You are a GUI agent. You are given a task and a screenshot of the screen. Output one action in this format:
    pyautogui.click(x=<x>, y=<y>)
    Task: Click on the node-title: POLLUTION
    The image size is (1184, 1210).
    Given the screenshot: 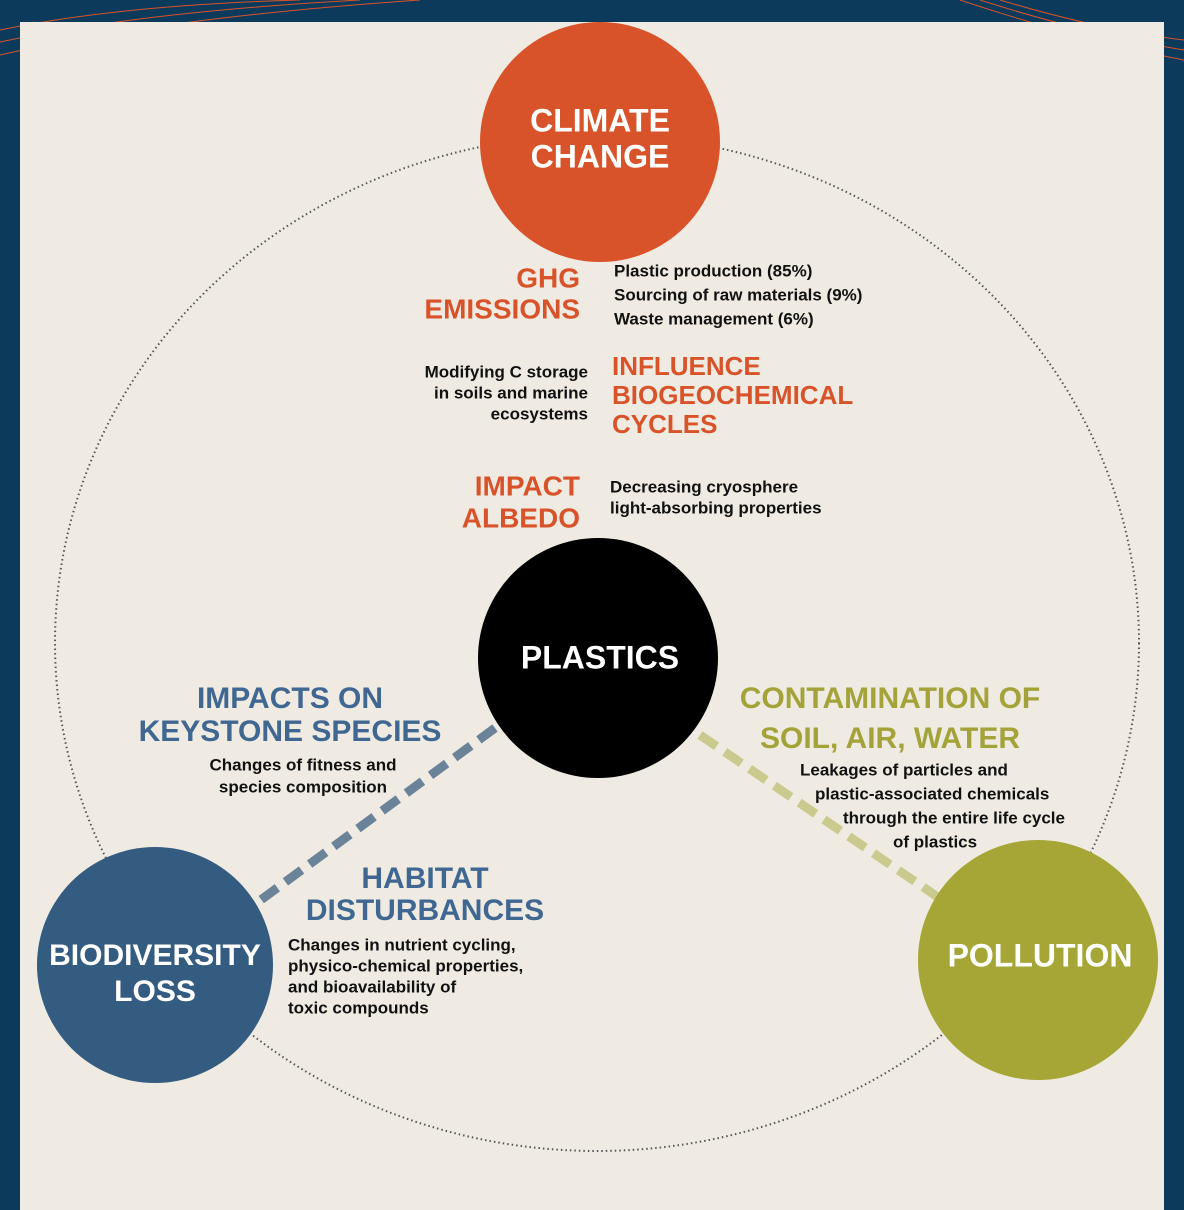 What is the action you would take?
    pyautogui.click(x=1040, y=955)
    